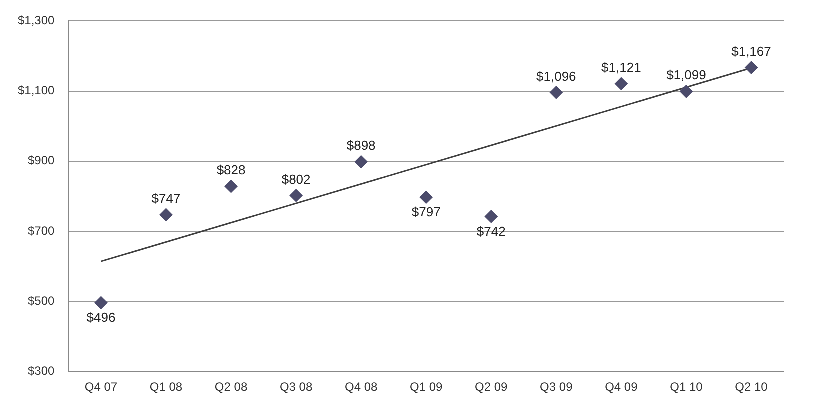 The width and height of the screenshot is (814, 402). What do you see at coordinates (101, 387) in the screenshot?
I see `x-tick-label: Q4 07` at bounding box center [101, 387].